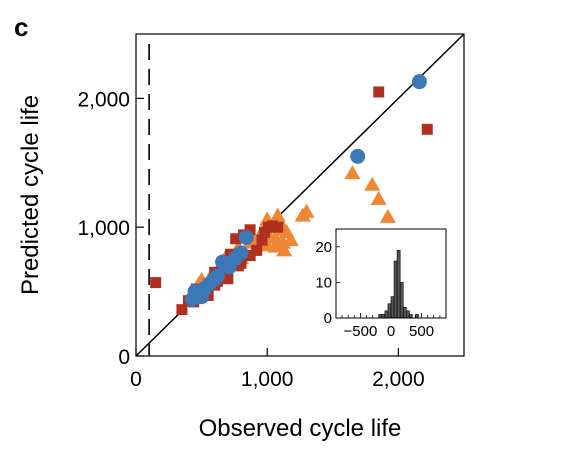 The image size is (564, 456). I want to click on y-axis-label: Predicted cycle life, so click(30, 195).